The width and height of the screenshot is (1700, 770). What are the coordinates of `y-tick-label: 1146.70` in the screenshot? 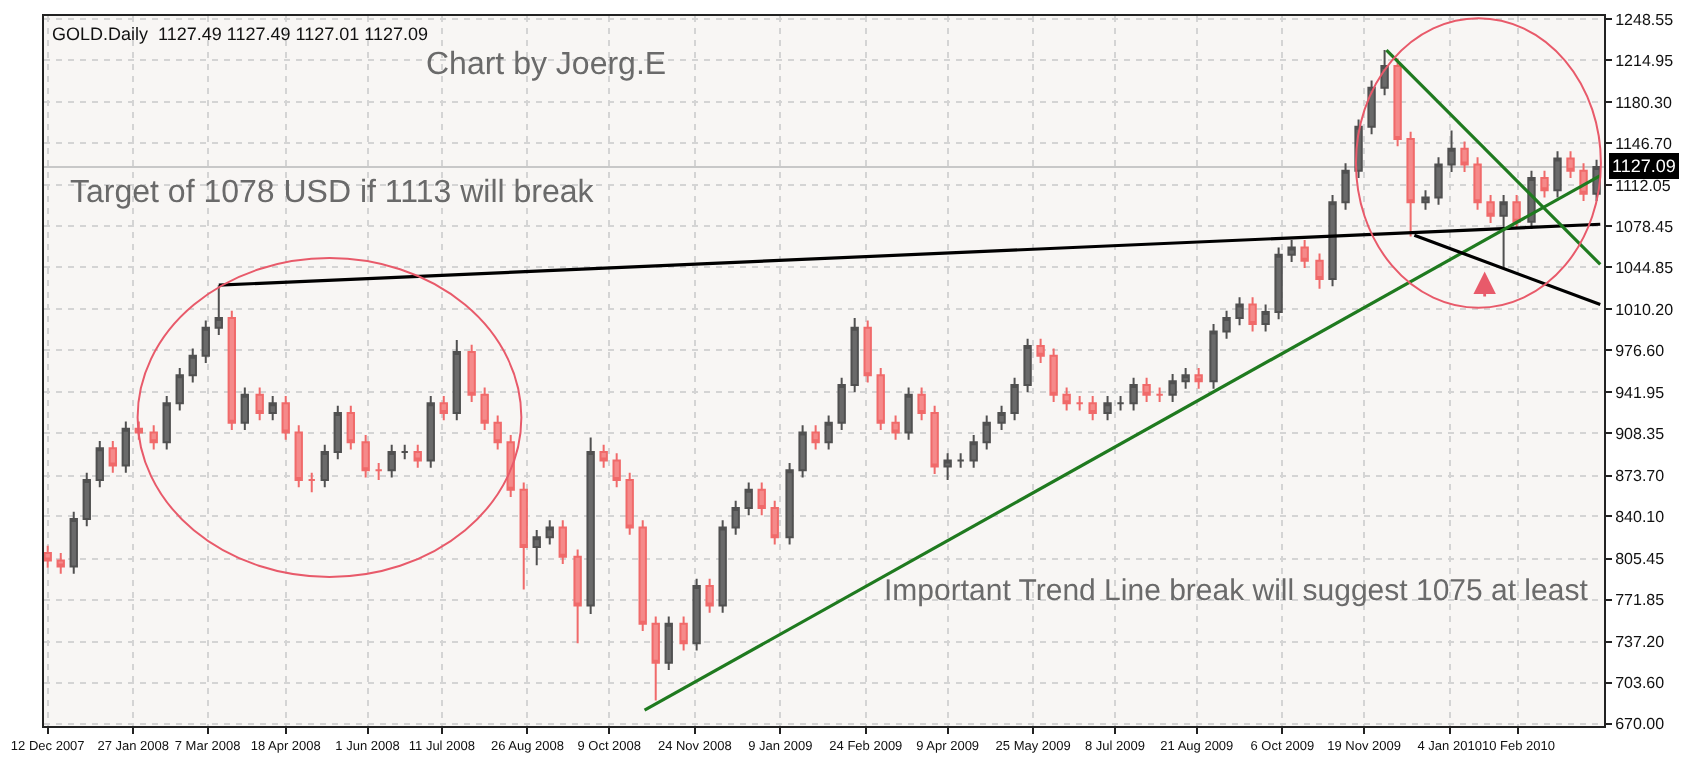 It's located at (1644, 143).